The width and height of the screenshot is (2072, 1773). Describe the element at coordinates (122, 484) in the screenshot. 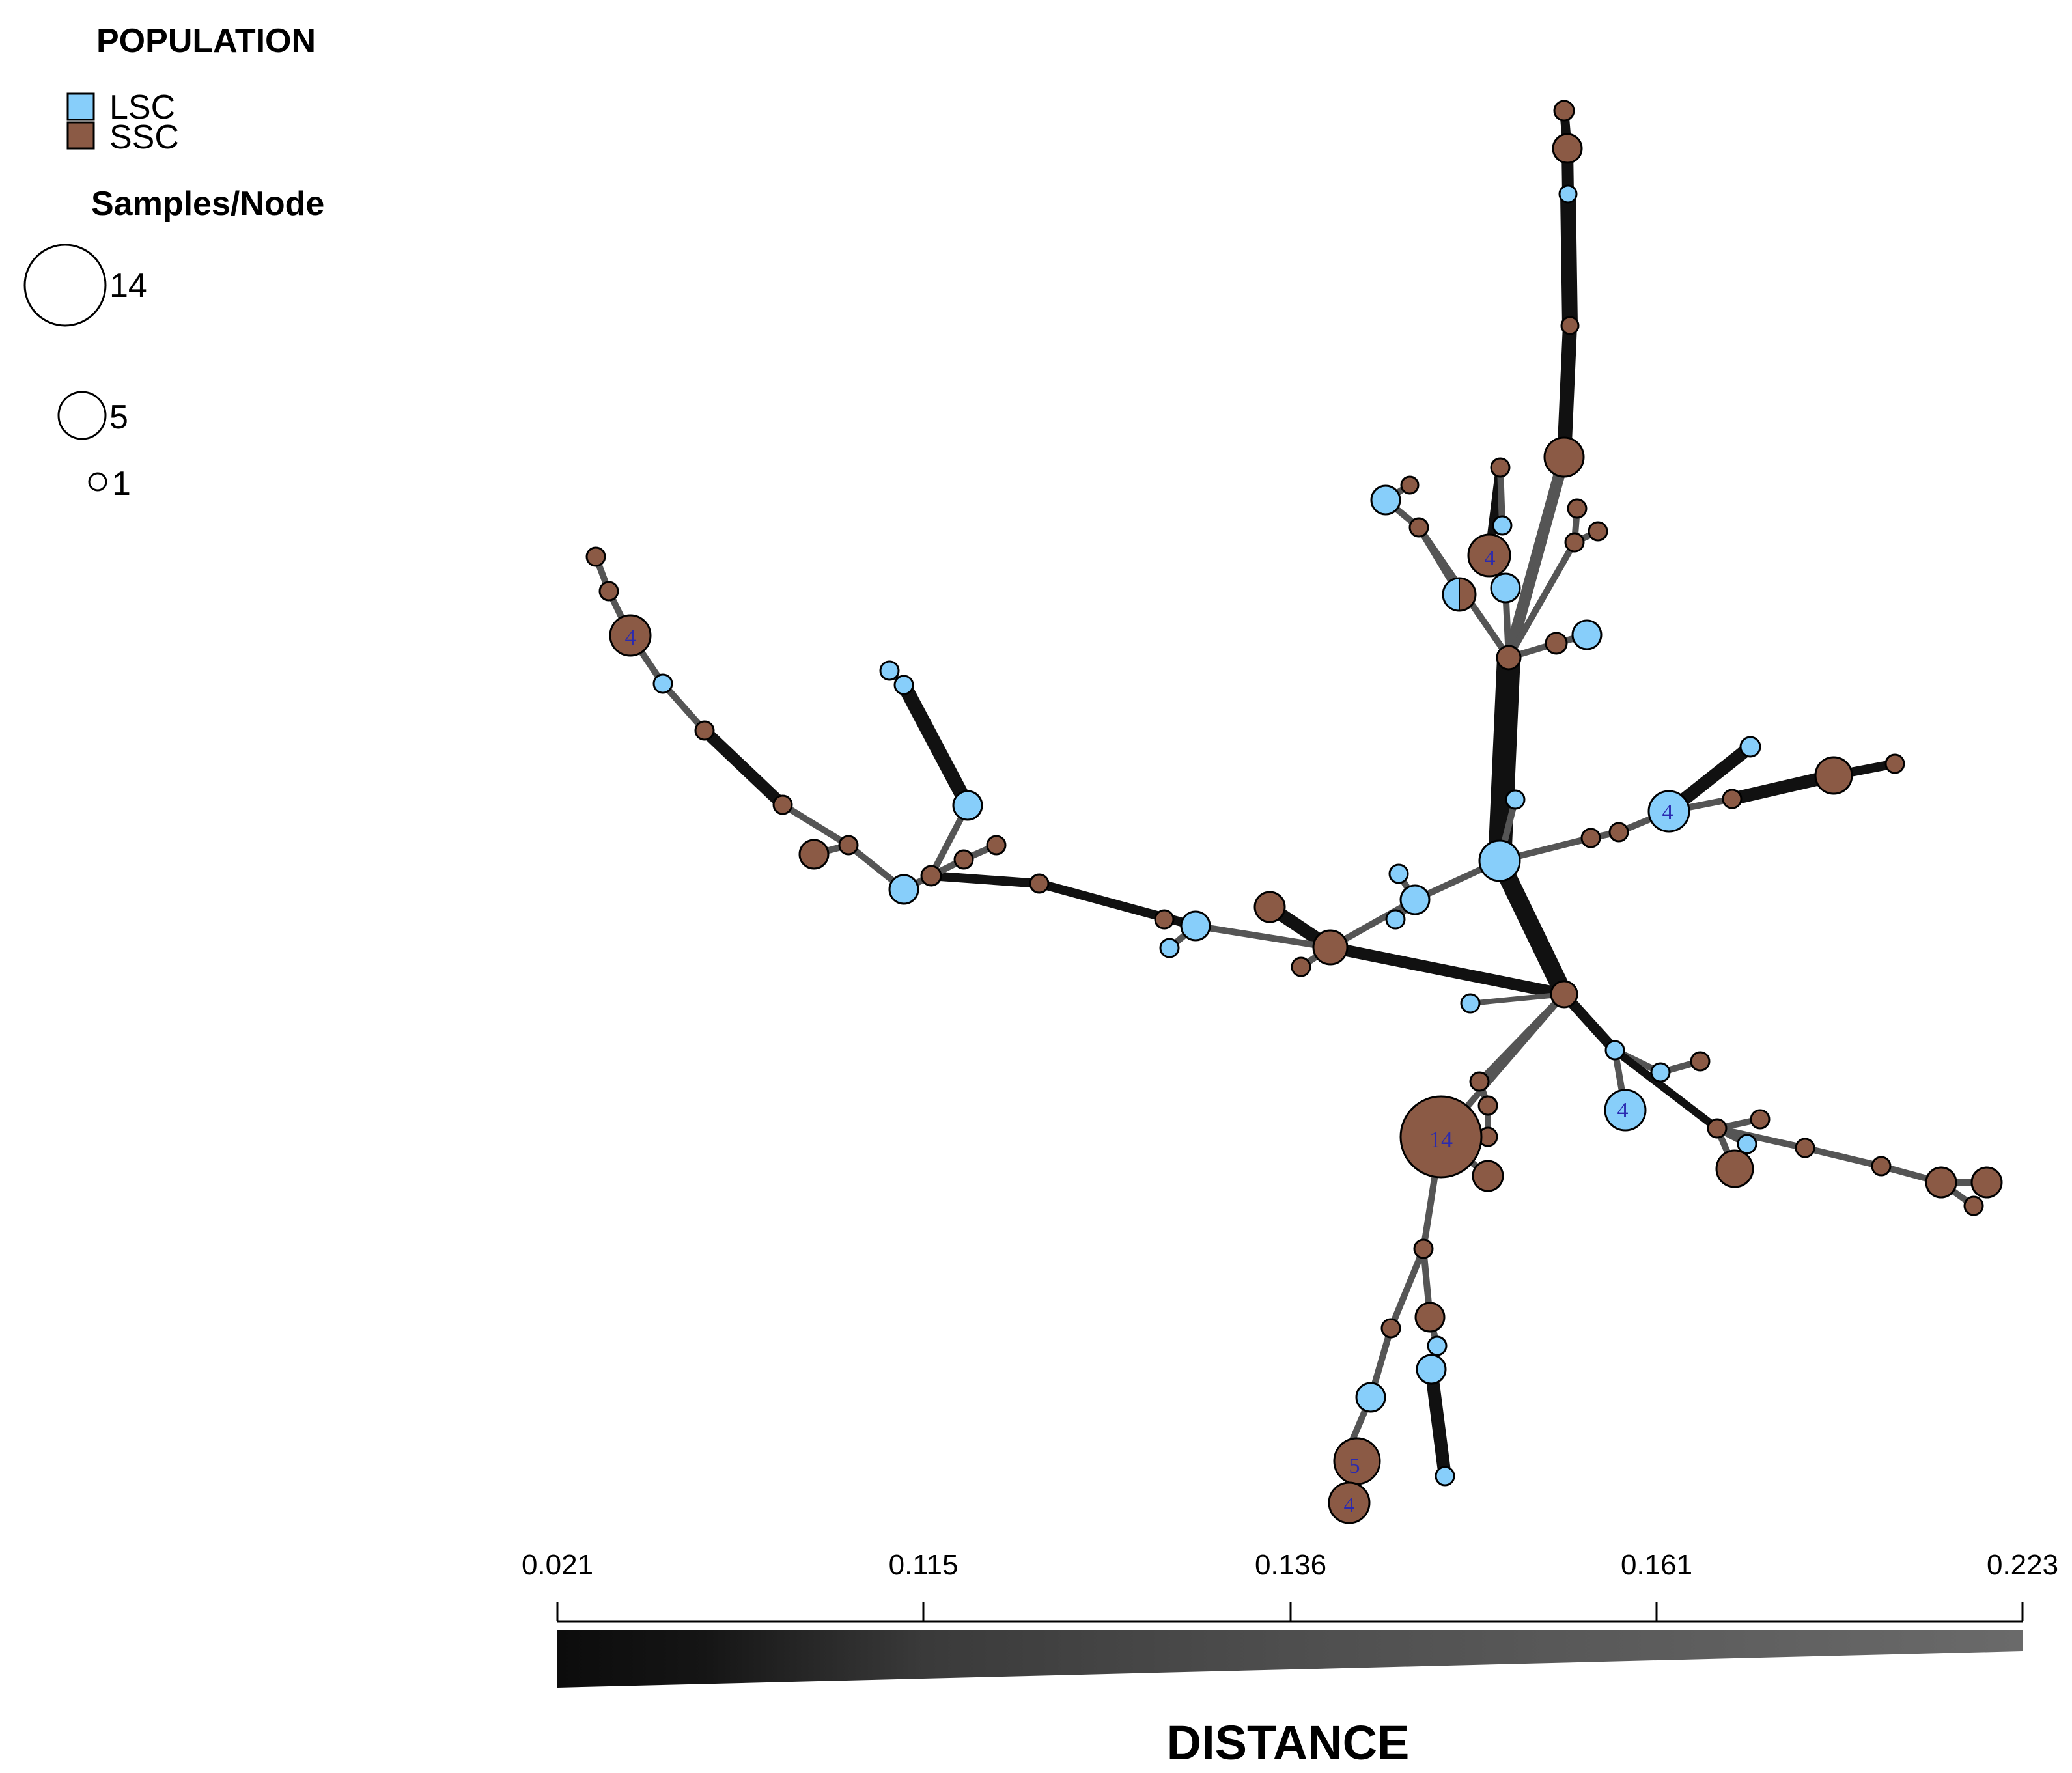

I see `size-legend-label-1: 1` at that location.